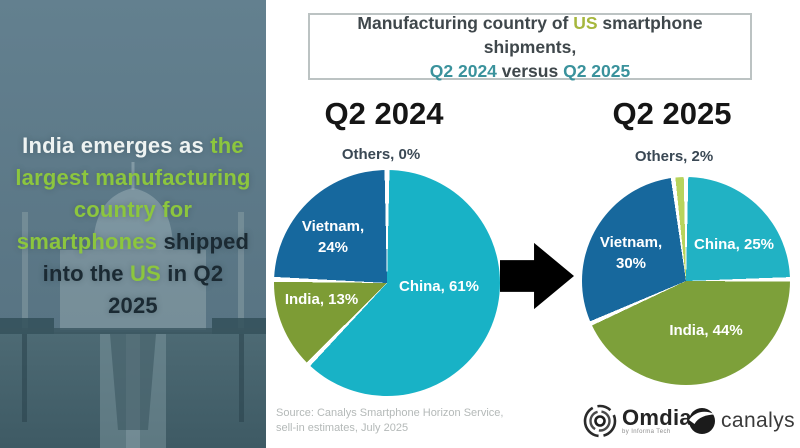 The height and width of the screenshot is (448, 800). I want to click on others-callout-2024: Others, 0%, so click(381, 154).